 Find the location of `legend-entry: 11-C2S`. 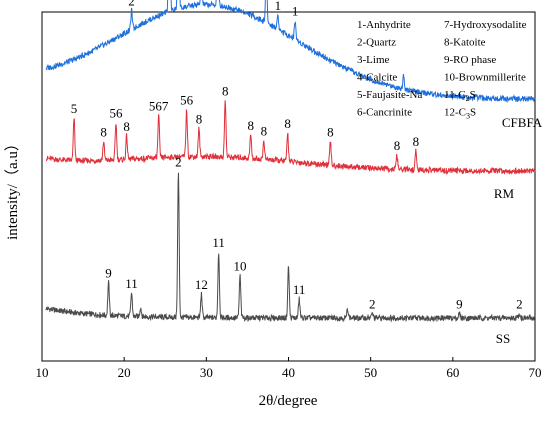

legend-entry: 11-C2S is located at coordinates (460, 96).